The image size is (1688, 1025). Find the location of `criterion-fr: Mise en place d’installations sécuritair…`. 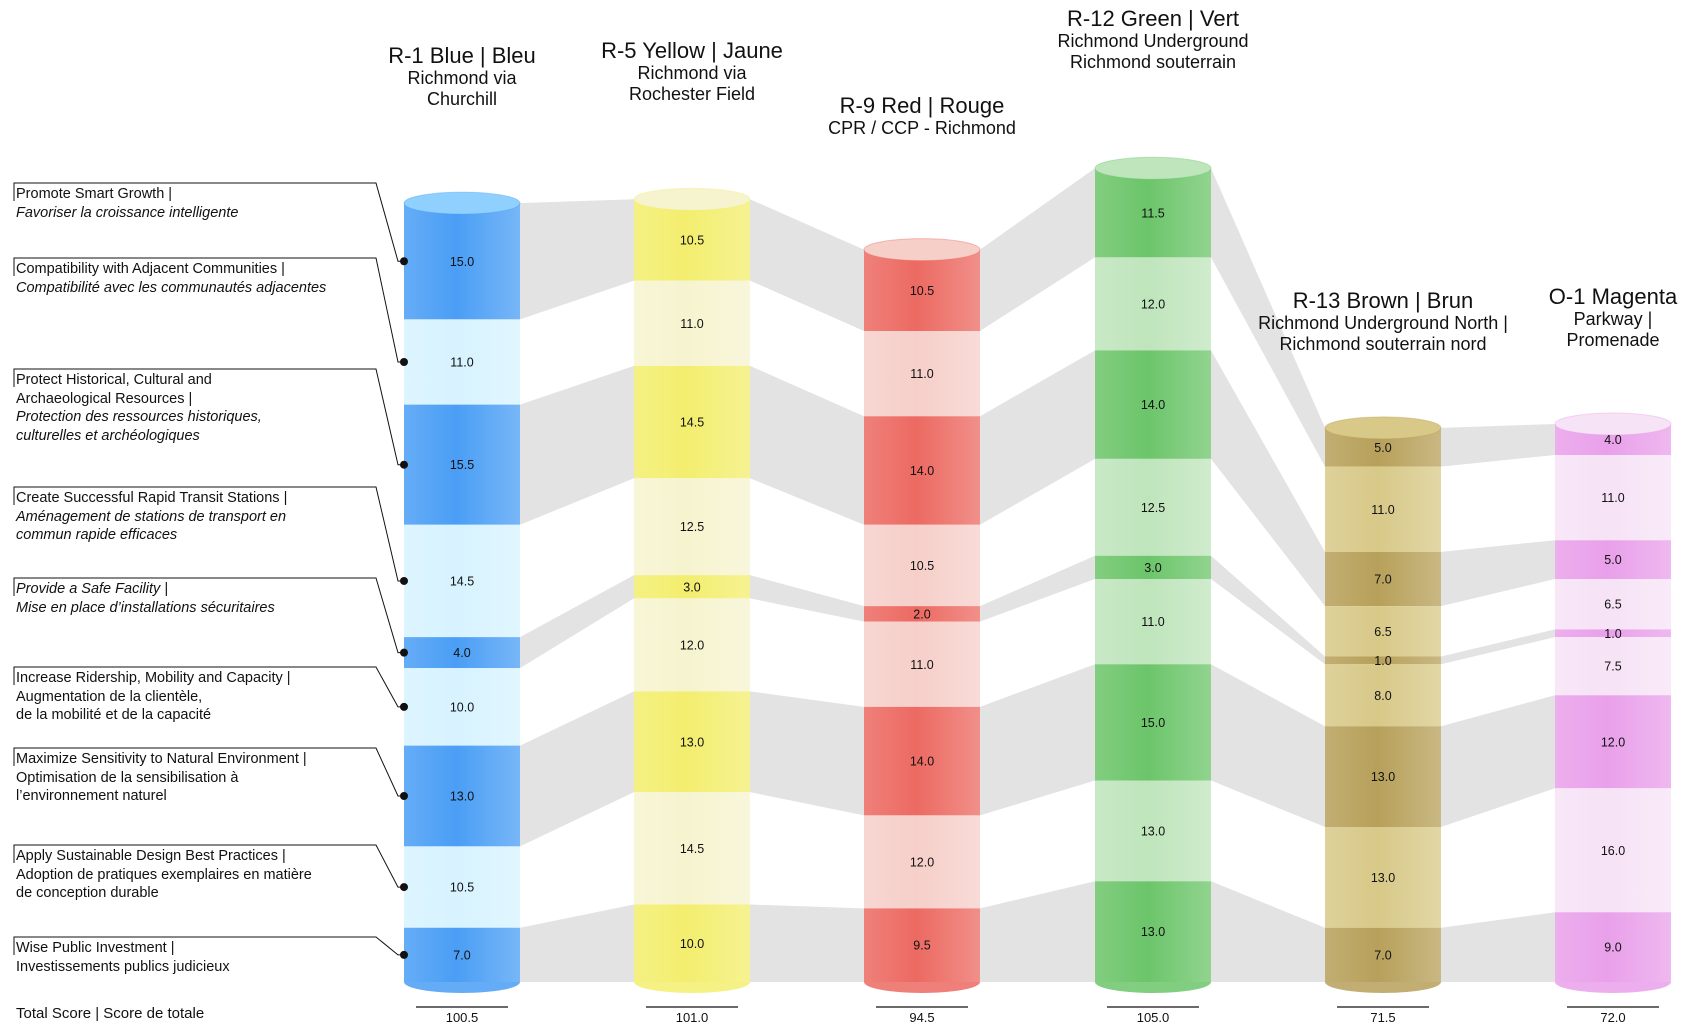

criterion-fr: Mise en place d’installations sécuritair… is located at coordinates (145, 607).